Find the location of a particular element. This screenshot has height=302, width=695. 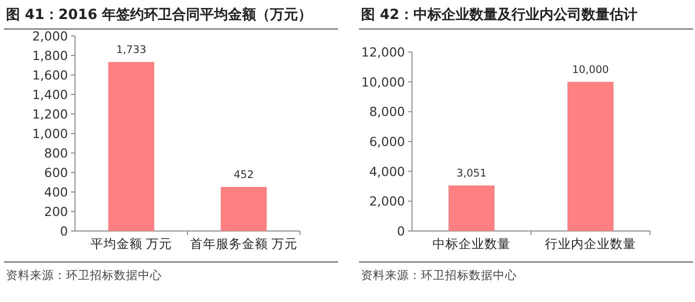

x-tick-label: 中标企业数量 is located at coordinates (471, 243).